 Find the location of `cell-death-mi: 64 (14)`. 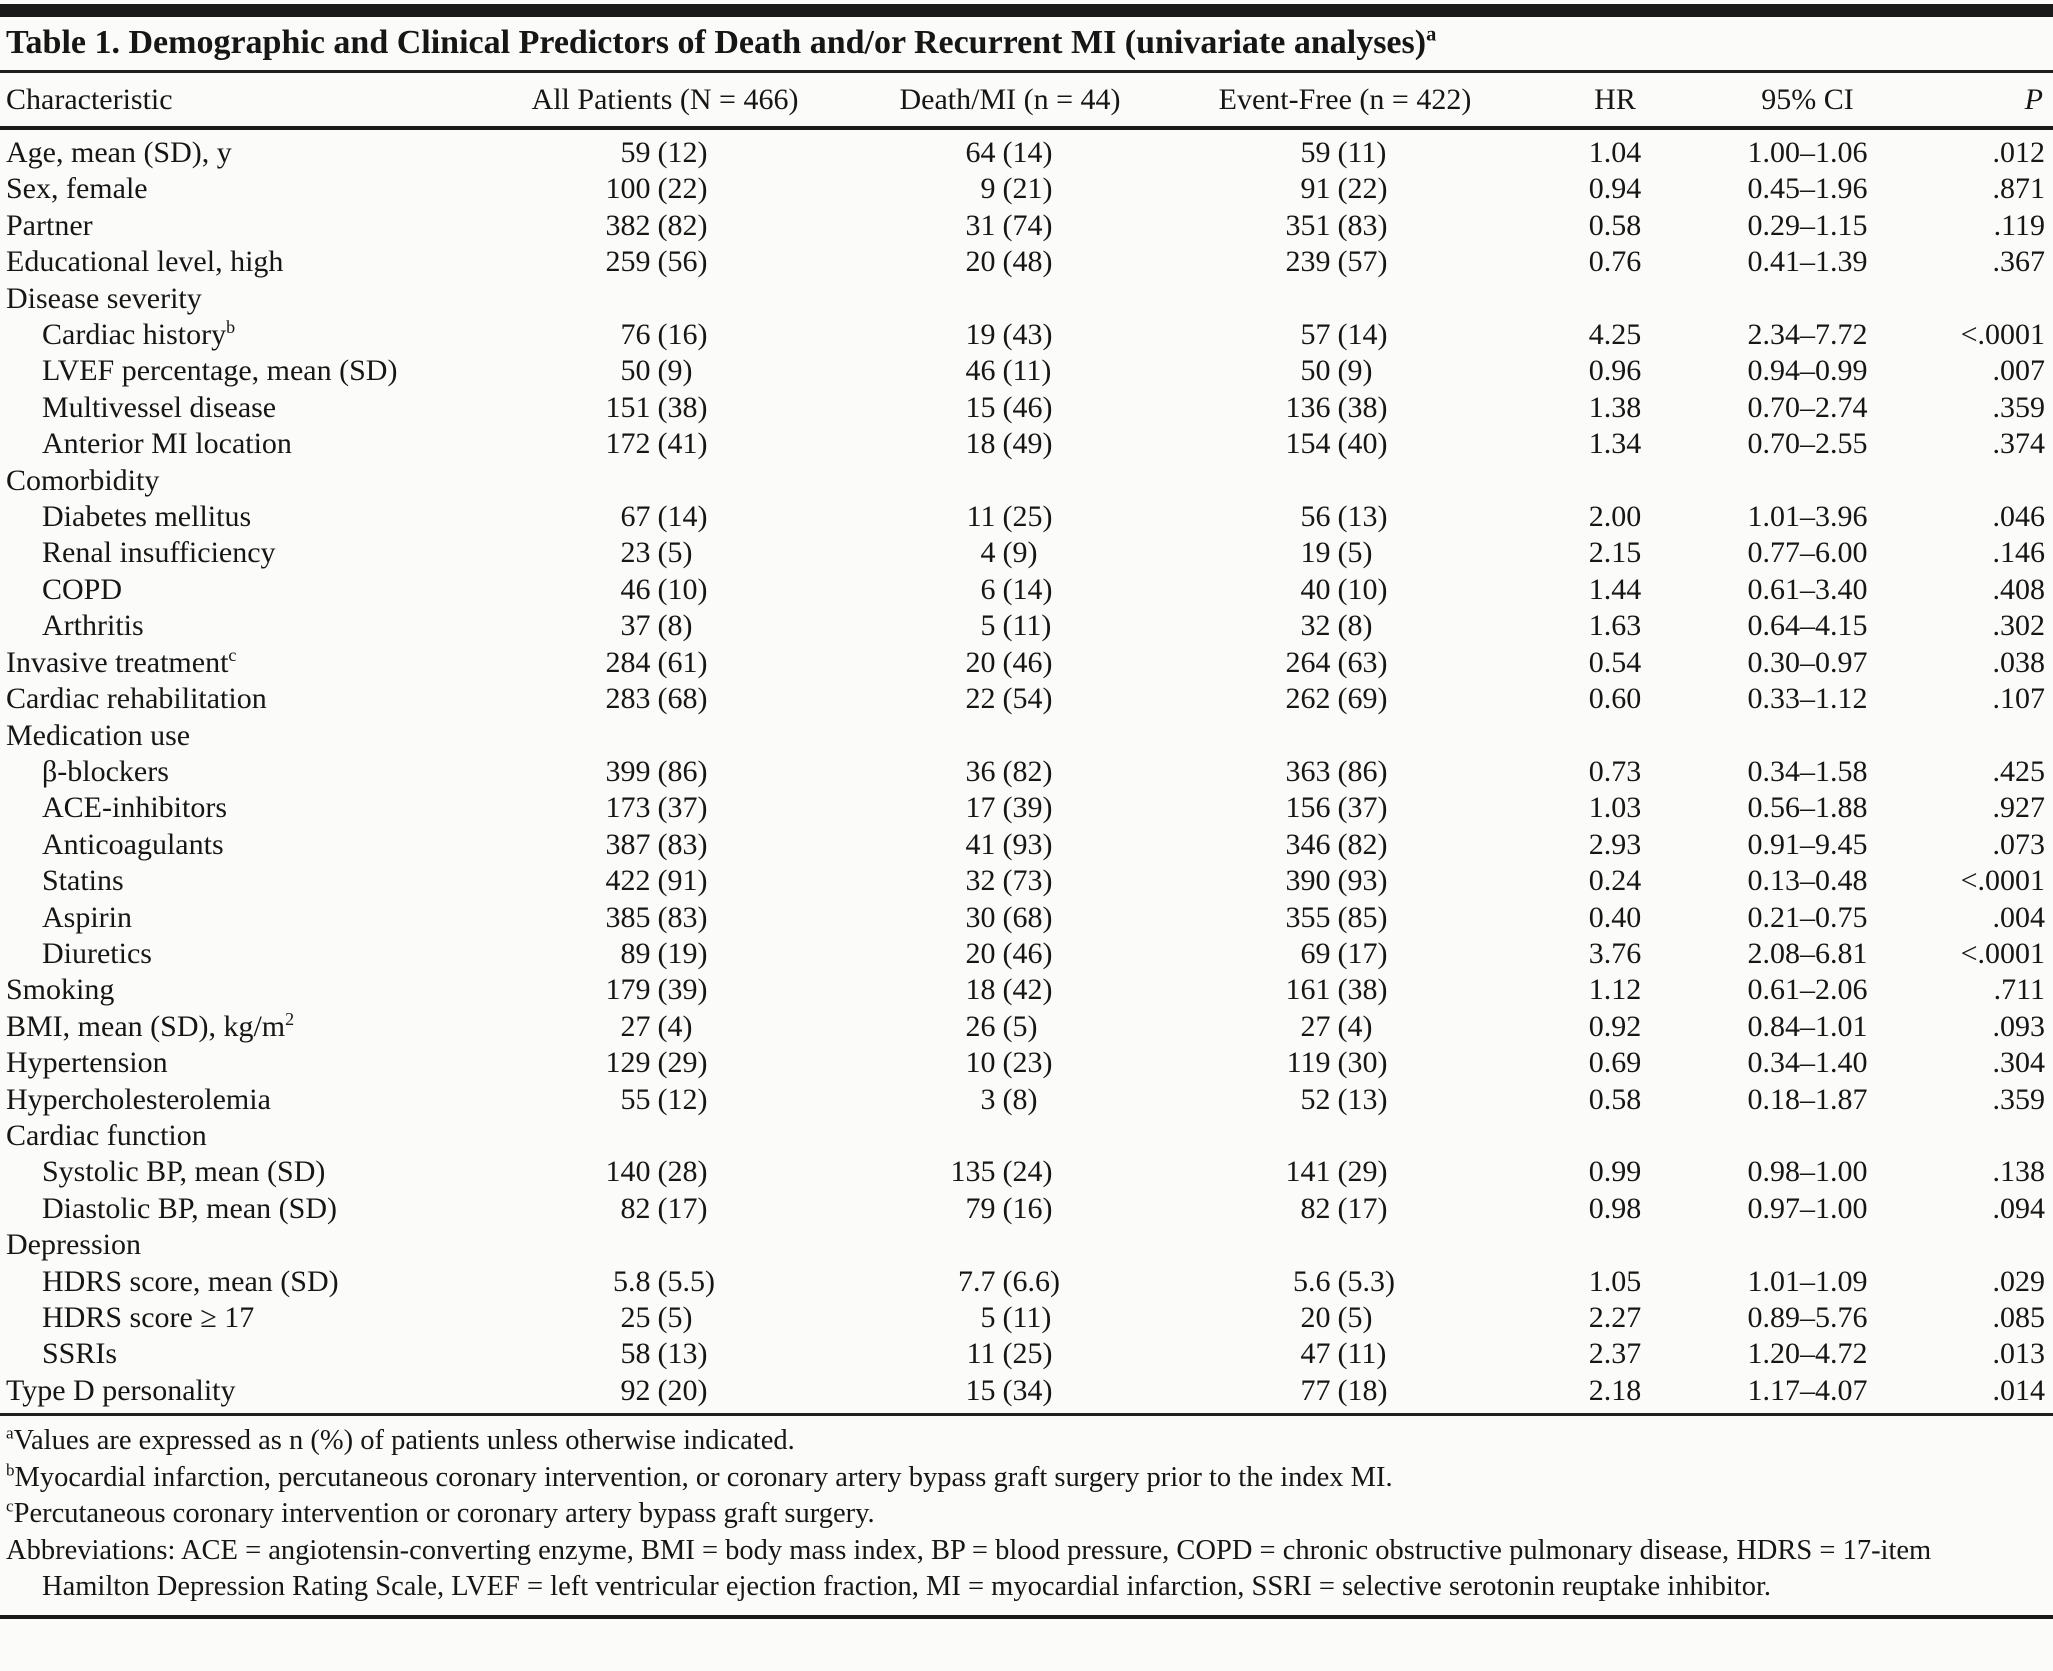

cell-death-mi: 64 (14) is located at coordinates (1009, 152).